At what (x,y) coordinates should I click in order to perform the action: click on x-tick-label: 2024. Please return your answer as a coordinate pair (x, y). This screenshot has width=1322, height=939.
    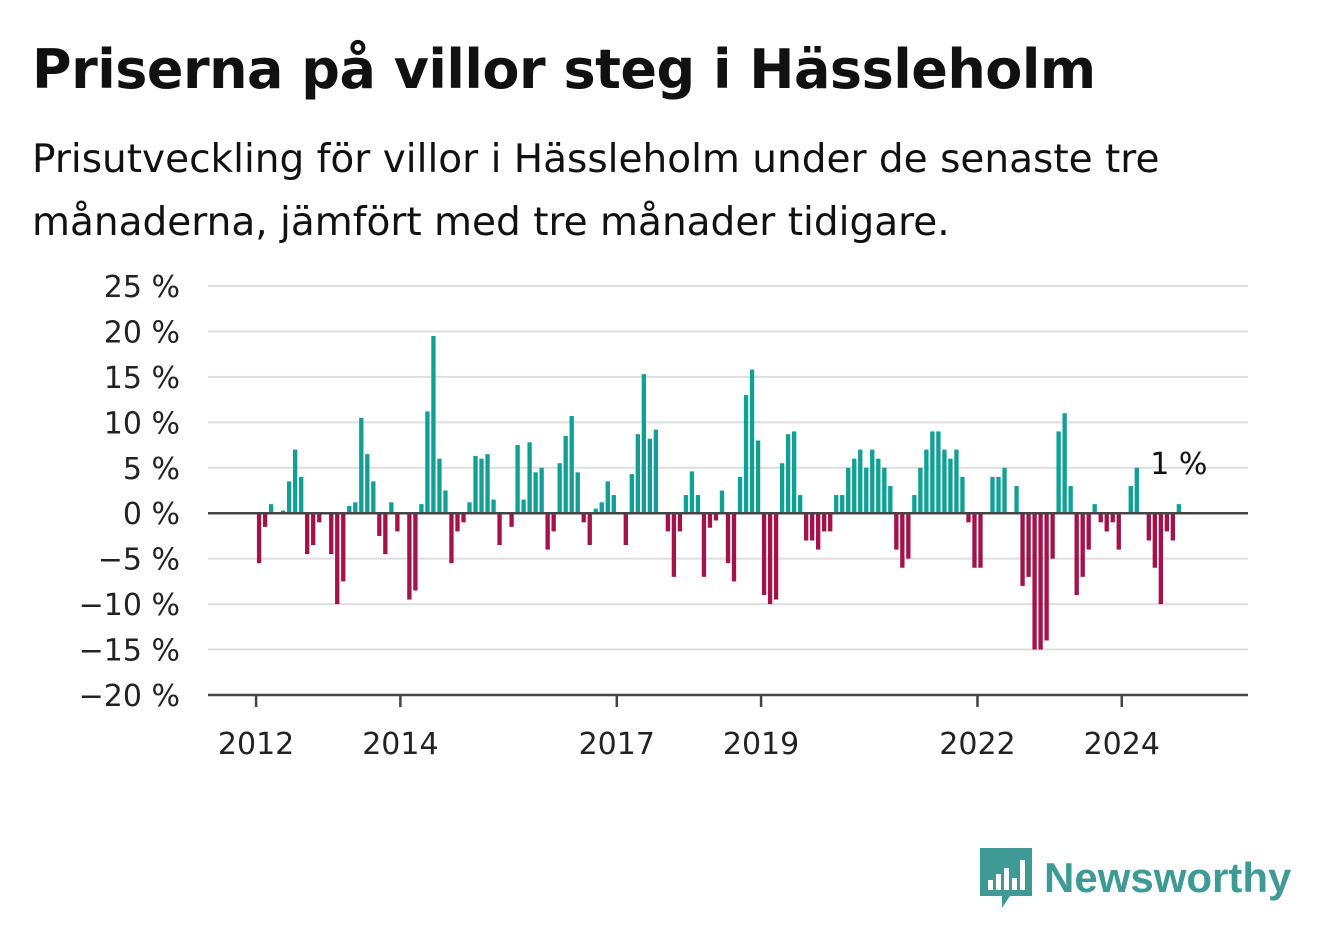
    Looking at the image, I should click on (1122, 744).